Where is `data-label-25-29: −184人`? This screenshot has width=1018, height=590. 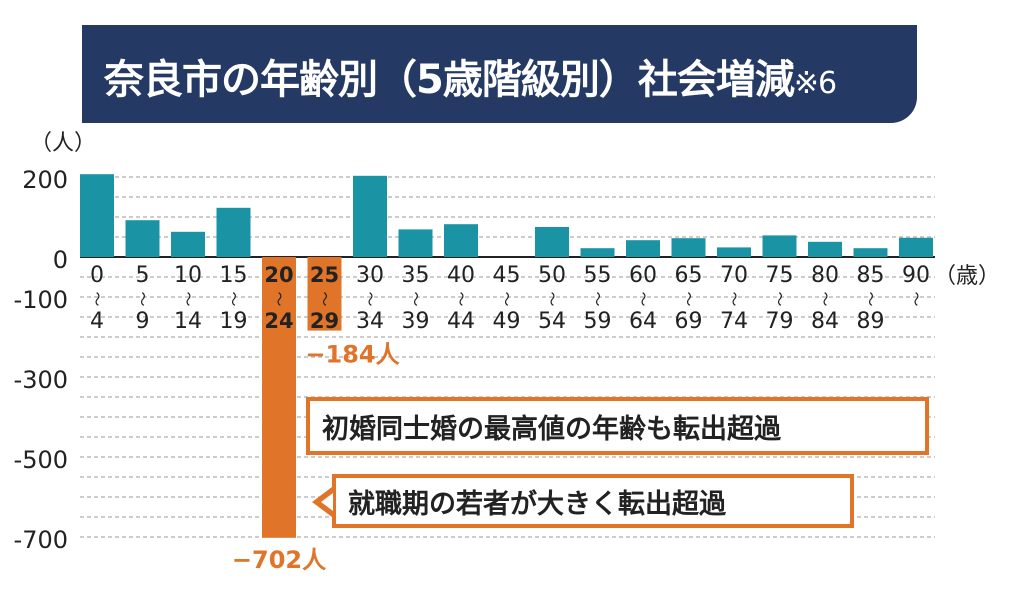
data-label-25-29: −184人 is located at coordinates (352, 355).